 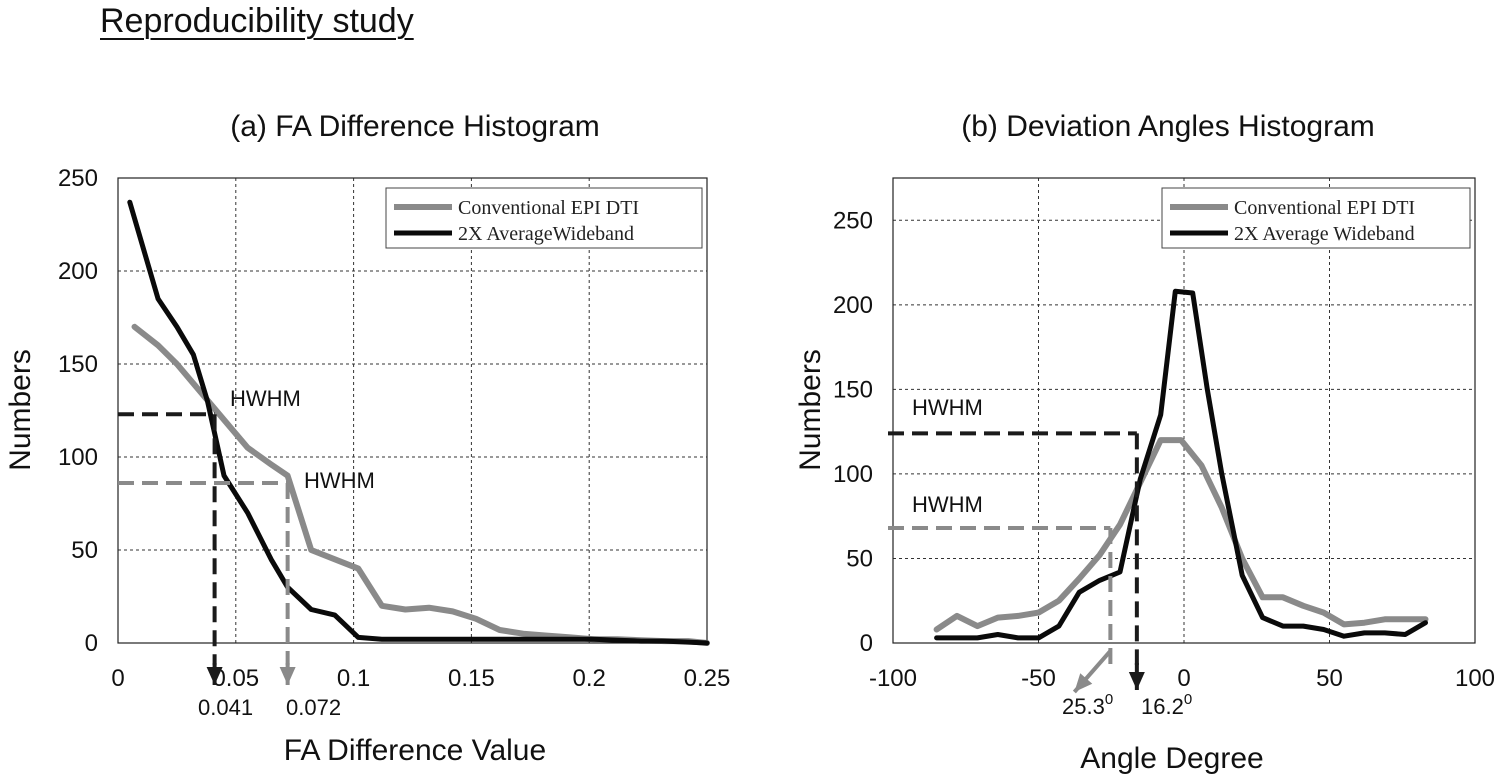 What do you see at coordinates (353, 678) in the screenshot?
I see `x-tick-label: 0.1` at bounding box center [353, 678].